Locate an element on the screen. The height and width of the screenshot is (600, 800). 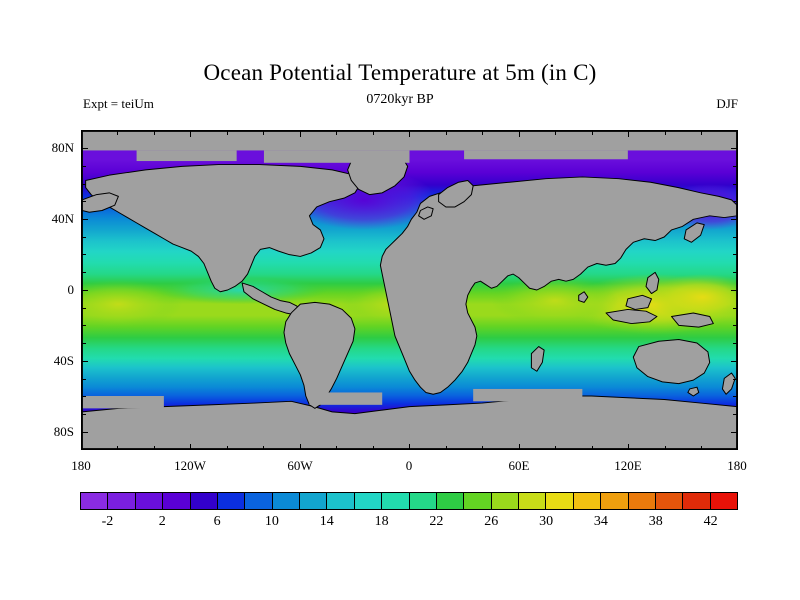
colorbar-tick-label: -2 is located at coordinates (107, 521).